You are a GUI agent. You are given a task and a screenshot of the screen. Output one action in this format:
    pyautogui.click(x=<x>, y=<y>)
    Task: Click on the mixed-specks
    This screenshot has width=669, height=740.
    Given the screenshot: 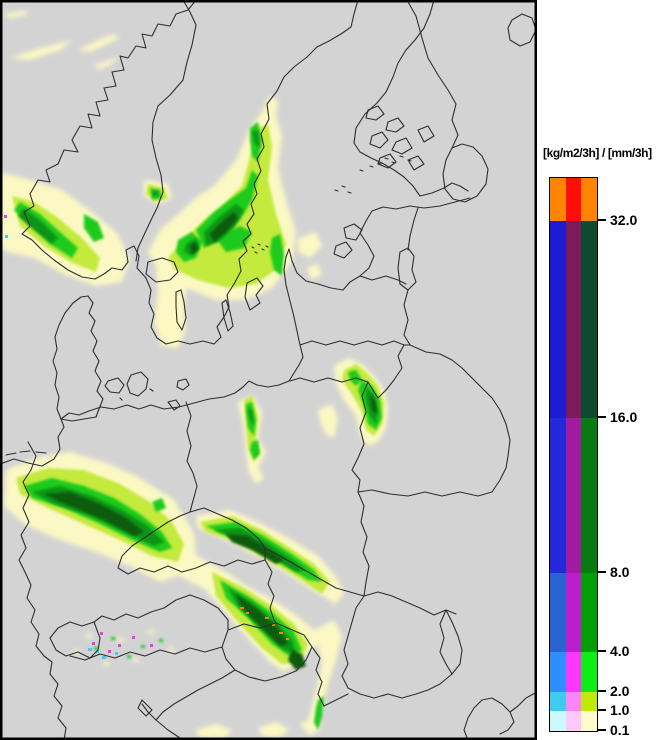 What is the action you would take?
    pyautogui.click(x=78, y=434)
    